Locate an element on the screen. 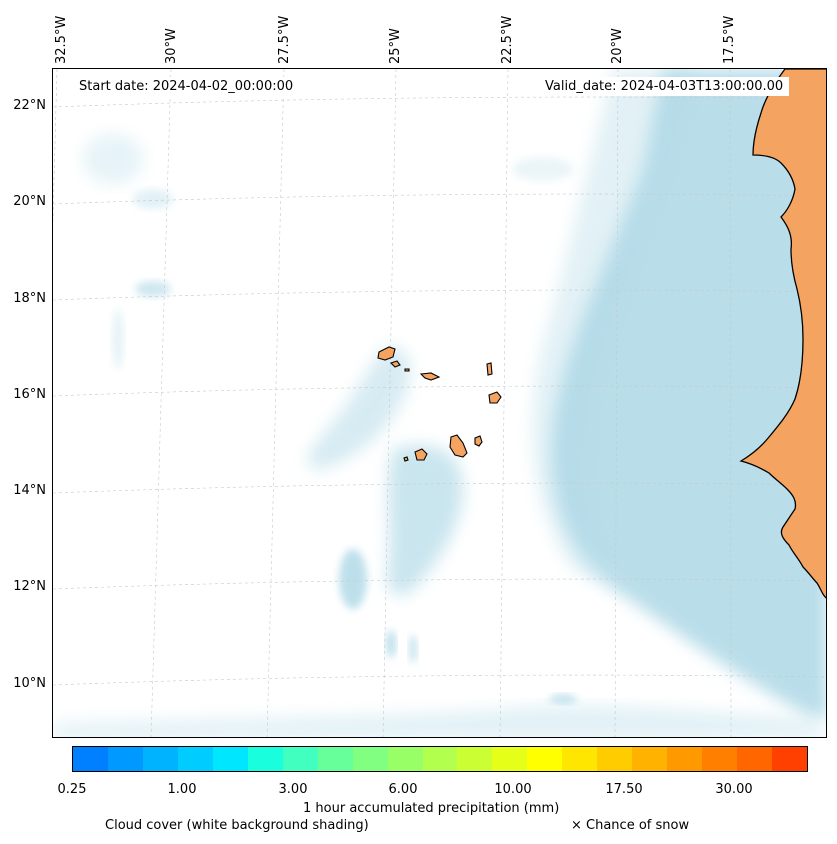 The image size is (837, 844). gridline-lon-27-5w is located at coordinates (275, 403).